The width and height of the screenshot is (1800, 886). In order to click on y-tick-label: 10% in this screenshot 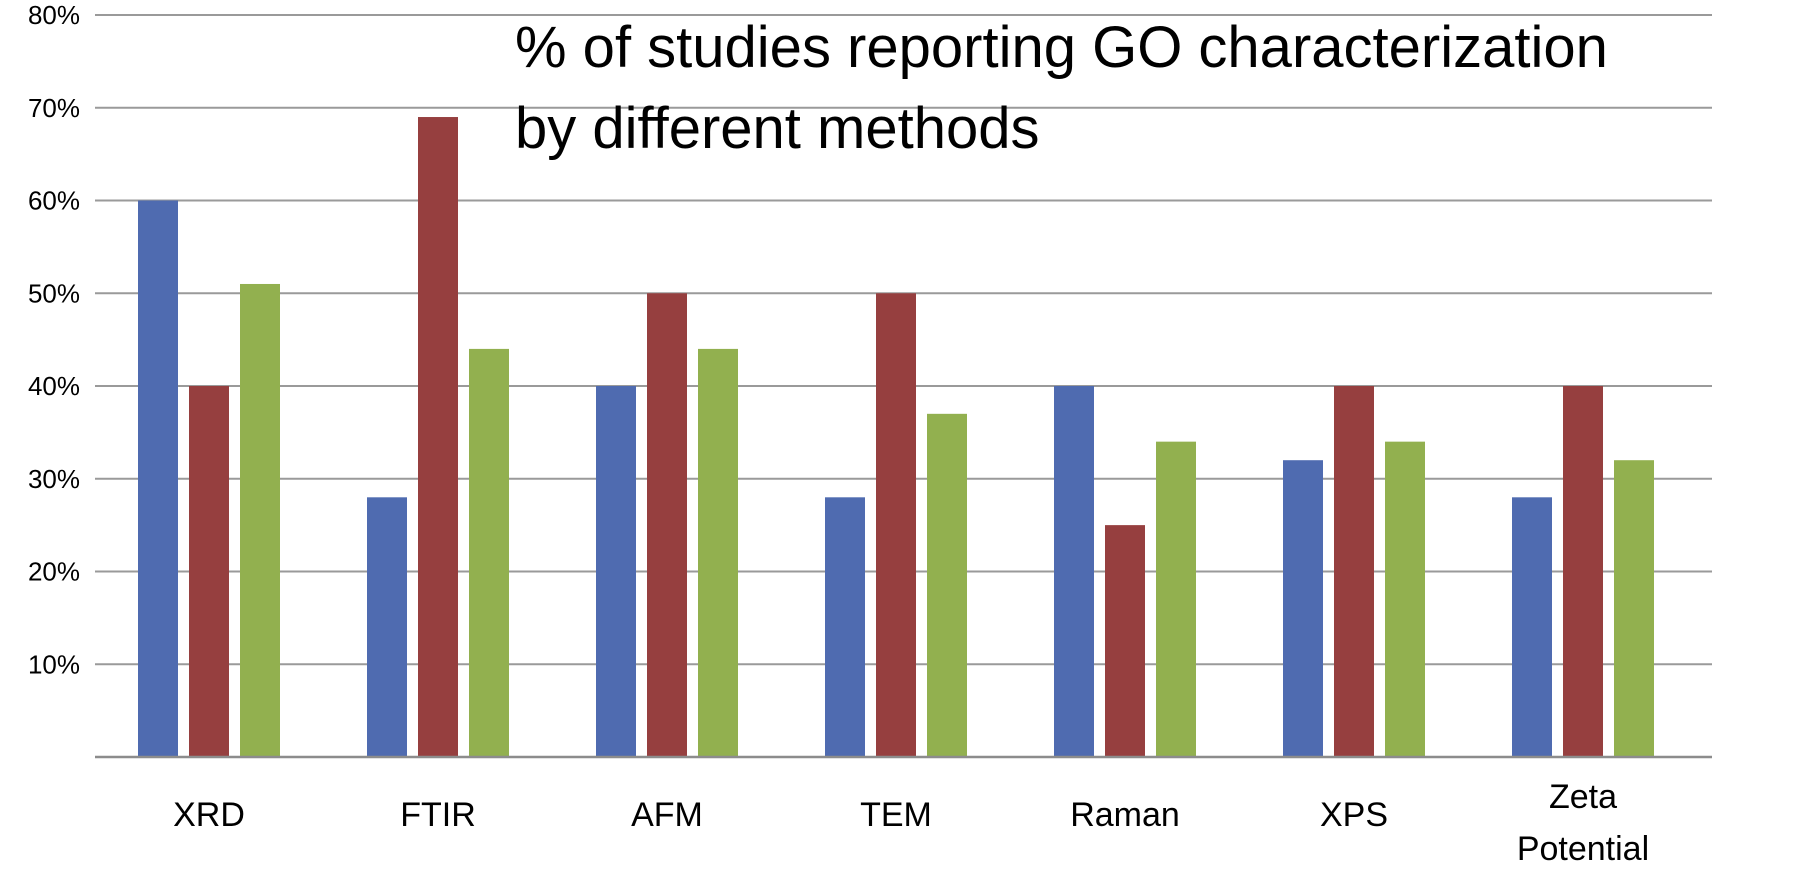, I will do `click(54, 664)`.